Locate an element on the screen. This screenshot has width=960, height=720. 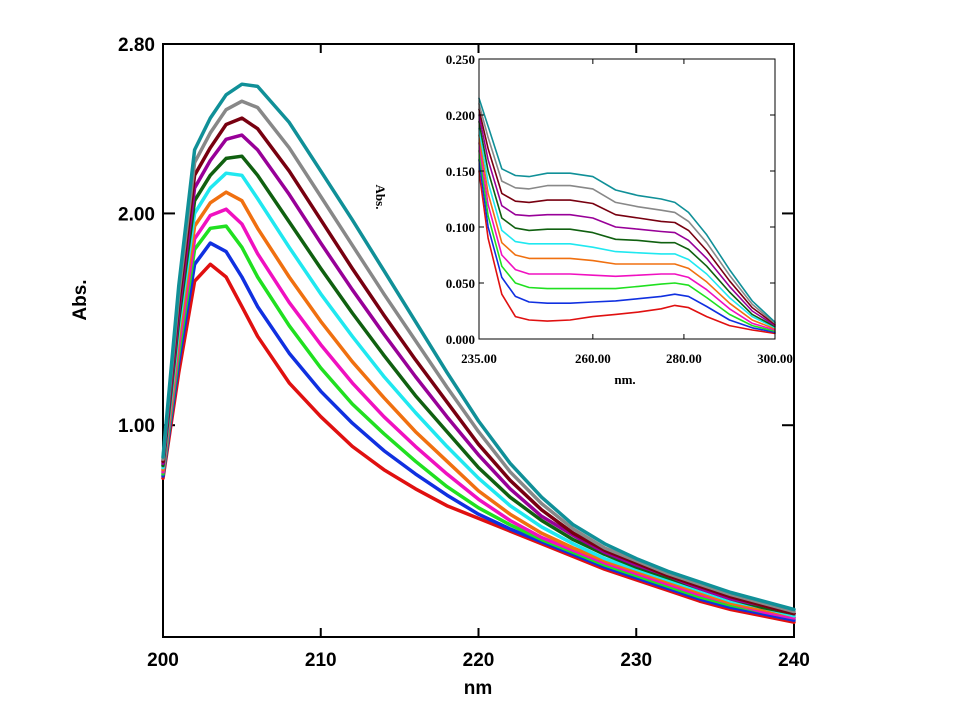
main-x-tick-label: 220 is located at coordinates (479, 660).